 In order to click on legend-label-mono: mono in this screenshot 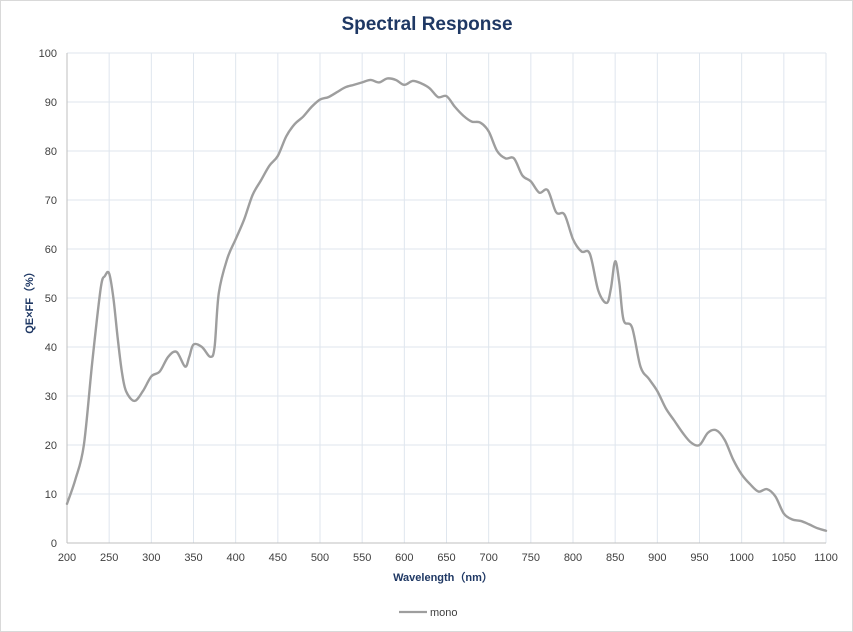, I will do `click(444, 613)`.